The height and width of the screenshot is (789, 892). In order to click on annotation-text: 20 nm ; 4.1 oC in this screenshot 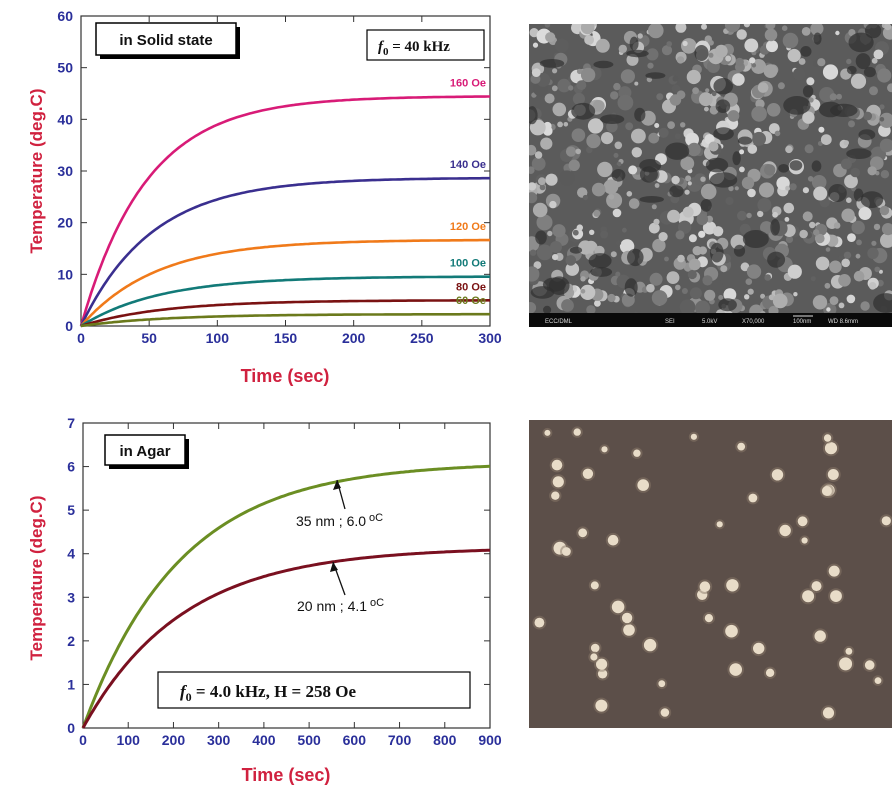, I will do `click(340, 605)`.